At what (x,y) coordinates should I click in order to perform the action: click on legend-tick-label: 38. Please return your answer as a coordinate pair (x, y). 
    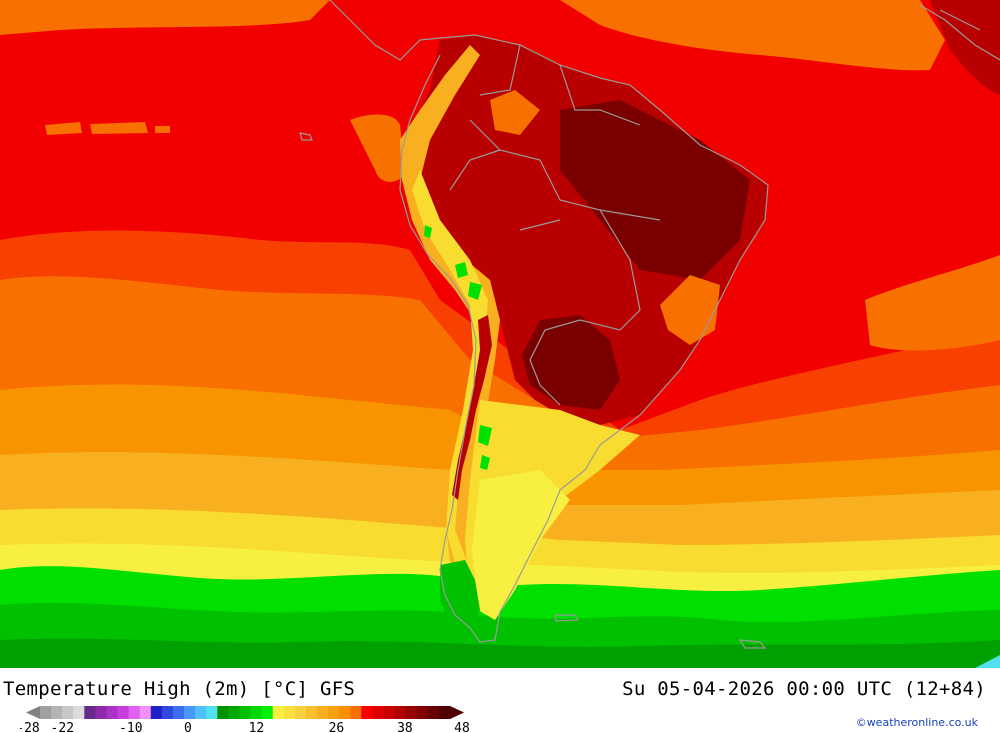
    Looking at the image, I should click on (405, 727).